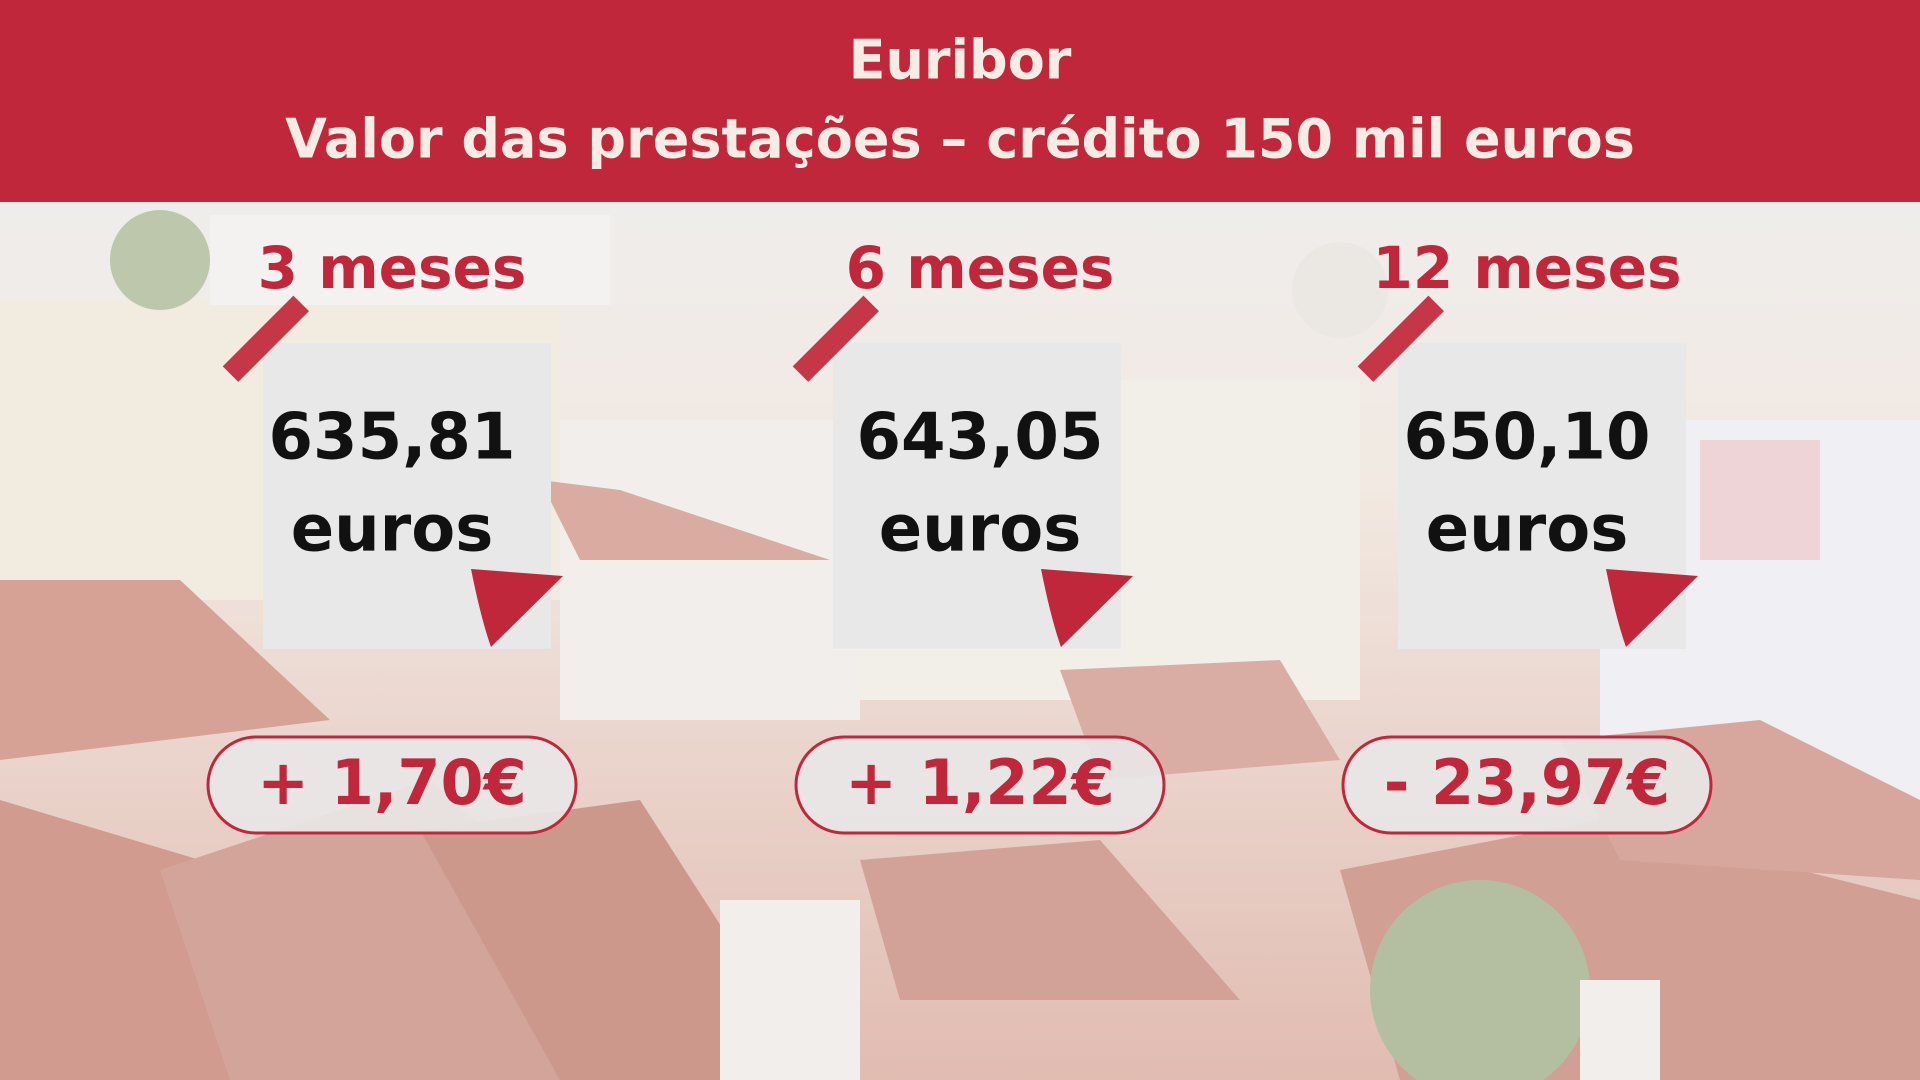 This screenshot has height=1080, width=1920. What do you see at coordinates (960, 60) in the screenshot?
I see `title: Euribor` at bounding box center [960, 60].